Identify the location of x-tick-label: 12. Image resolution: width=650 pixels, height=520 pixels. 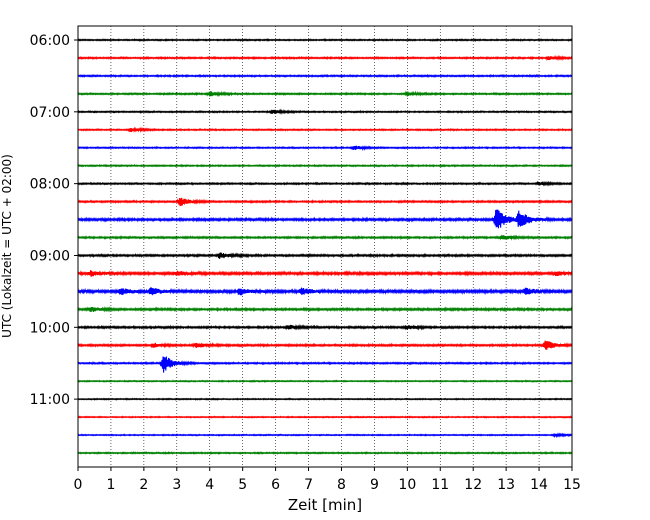
(473, 485).